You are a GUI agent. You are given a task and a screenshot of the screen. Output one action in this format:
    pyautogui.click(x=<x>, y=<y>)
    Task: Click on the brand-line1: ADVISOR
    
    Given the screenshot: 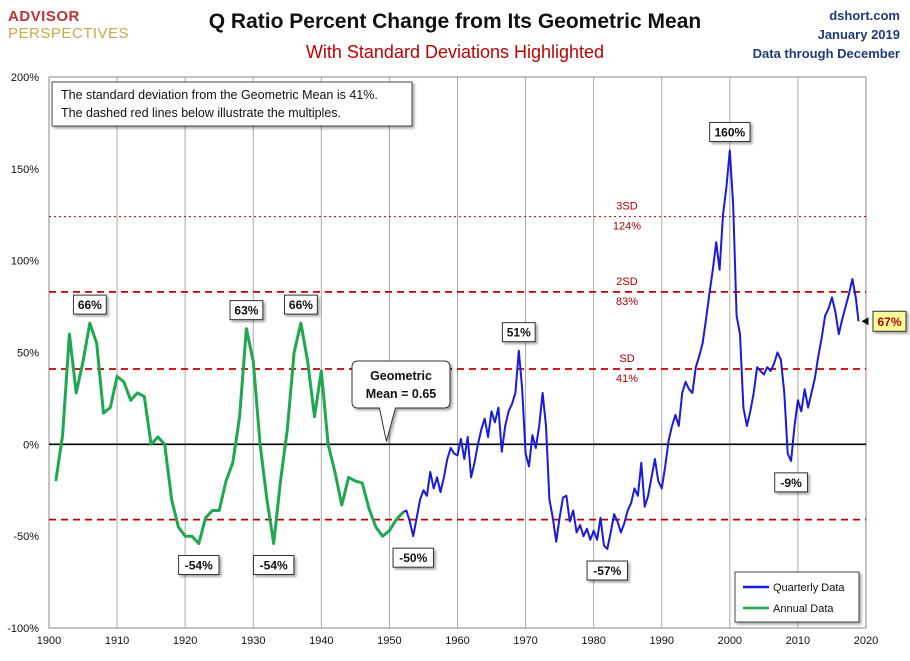 What is the action you would take?
    pyautogui.click(x=44, y=16)
    